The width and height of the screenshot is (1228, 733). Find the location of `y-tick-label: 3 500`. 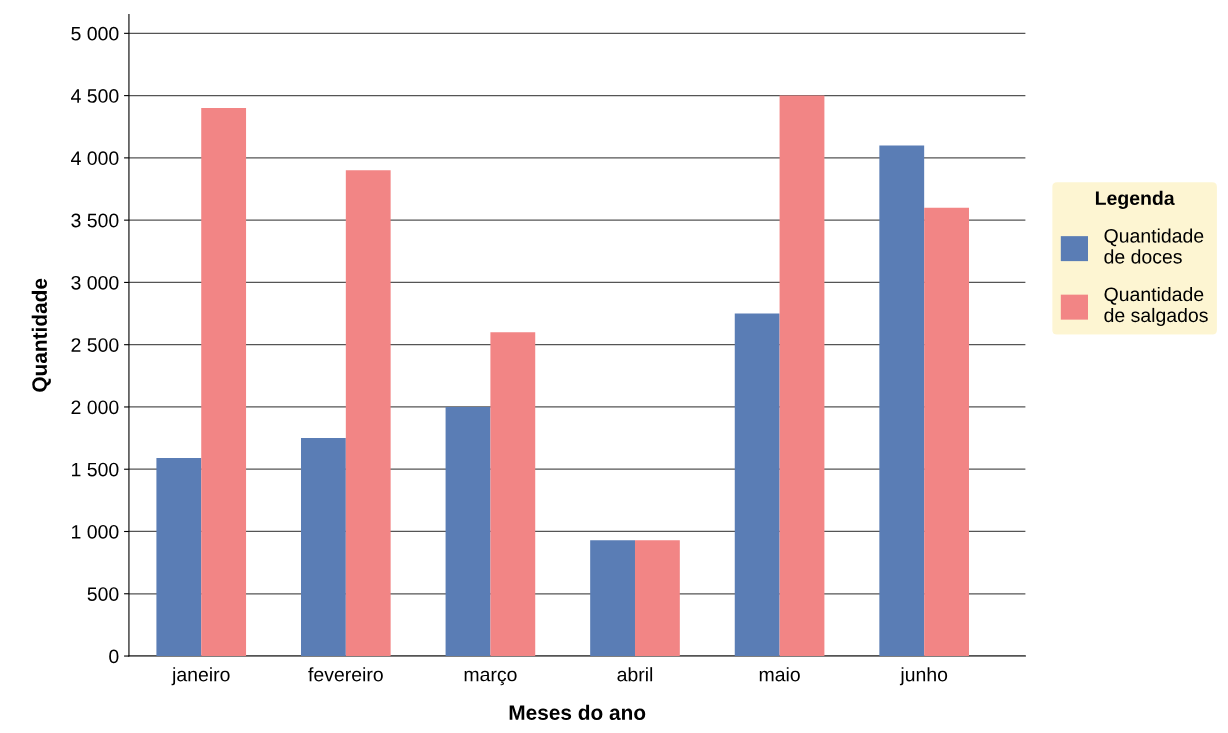

y-tick-label: 3 500 is located at coordinates (95, 220).